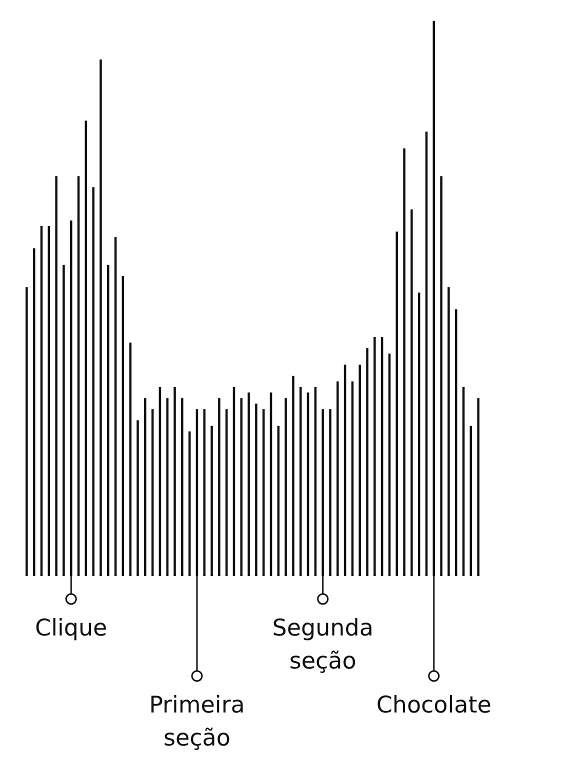 The image size is (584, 761). Describe the element at coordinates (323, 644) in the screenshot. I see `x-tick-label: Segunda seção` at that location.